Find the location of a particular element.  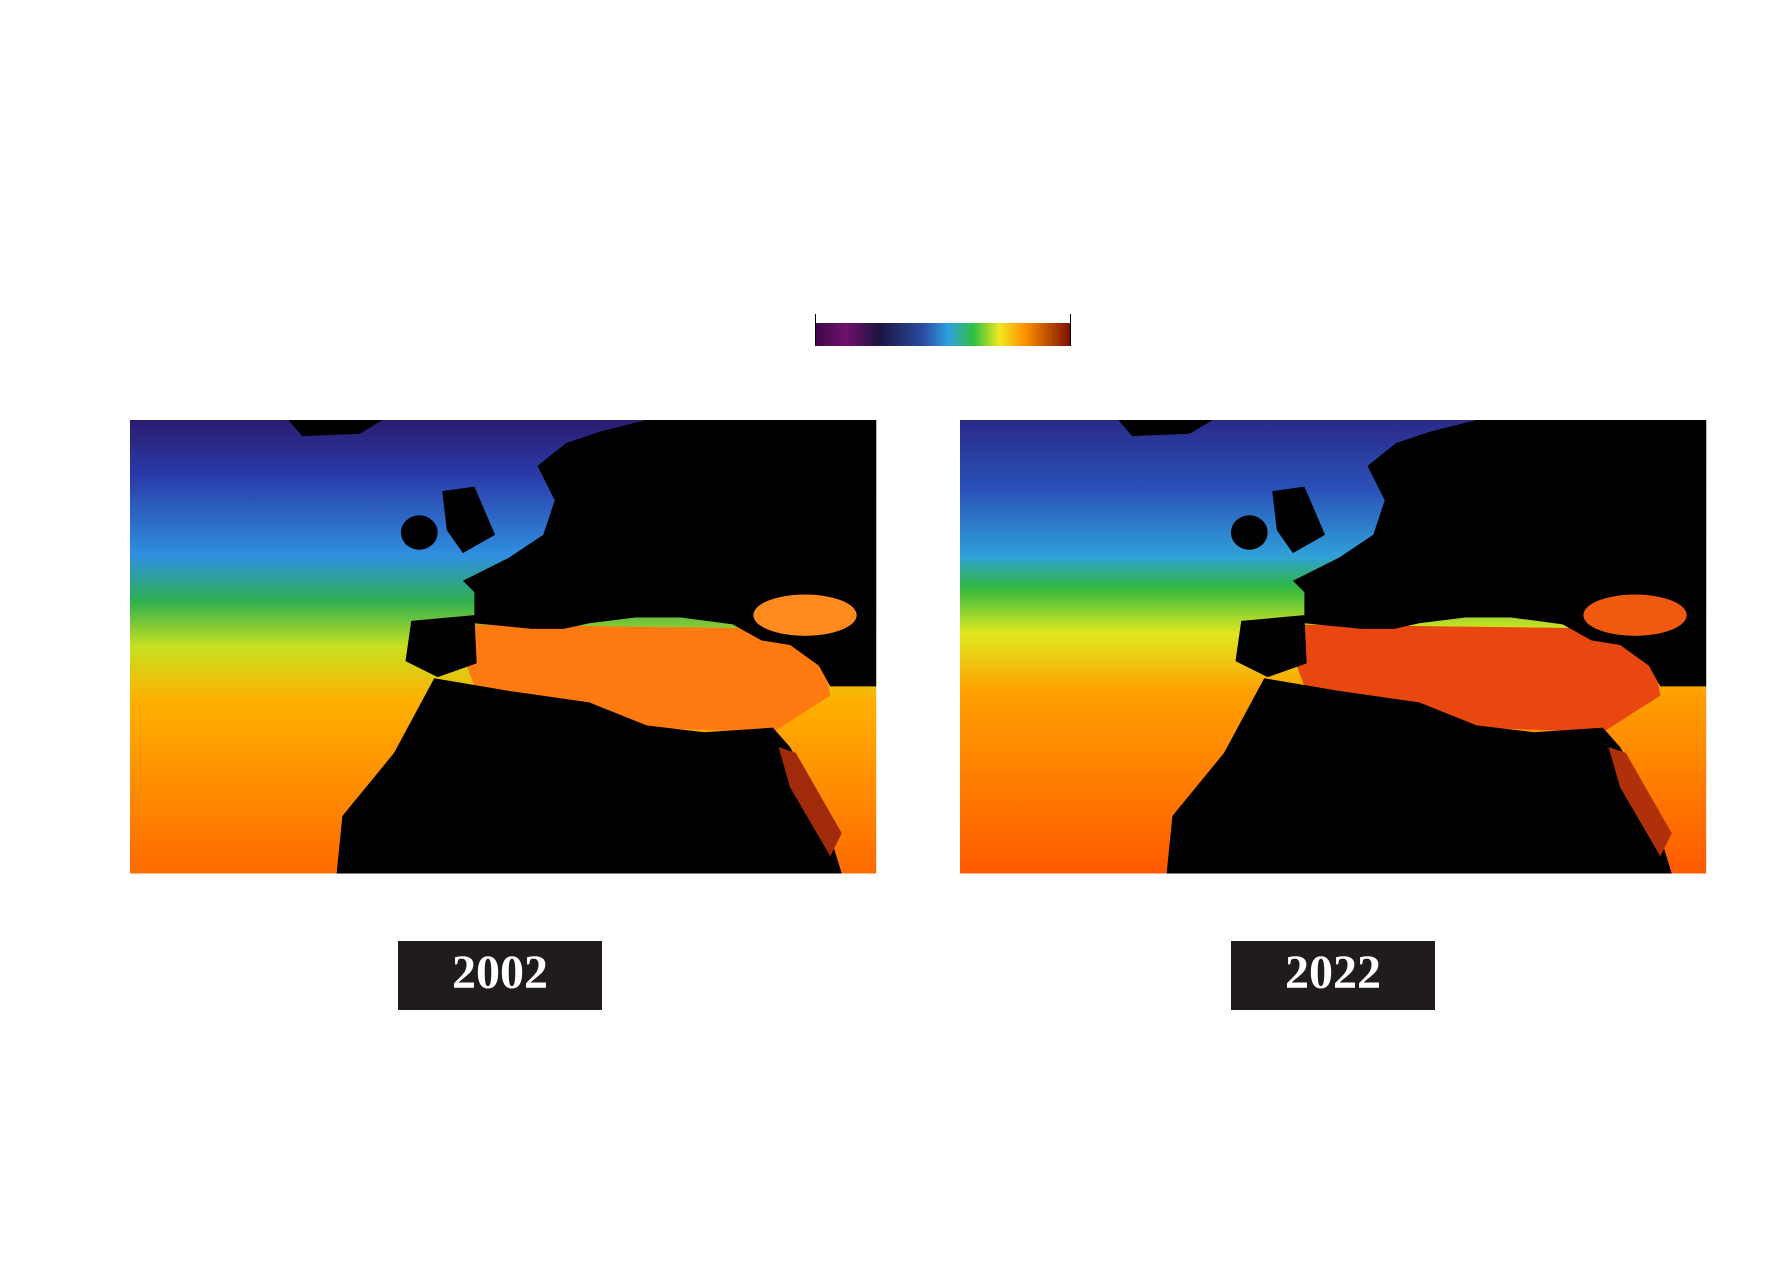

year-label: 2002 is located at coordinates (500, 972).